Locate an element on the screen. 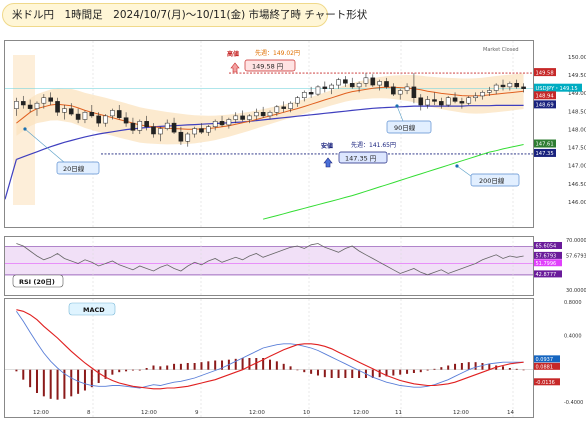 Image resolution: width=586 pixels, height=428 pixels. price-tick: 147.00 is located at coordinates (577, 167).